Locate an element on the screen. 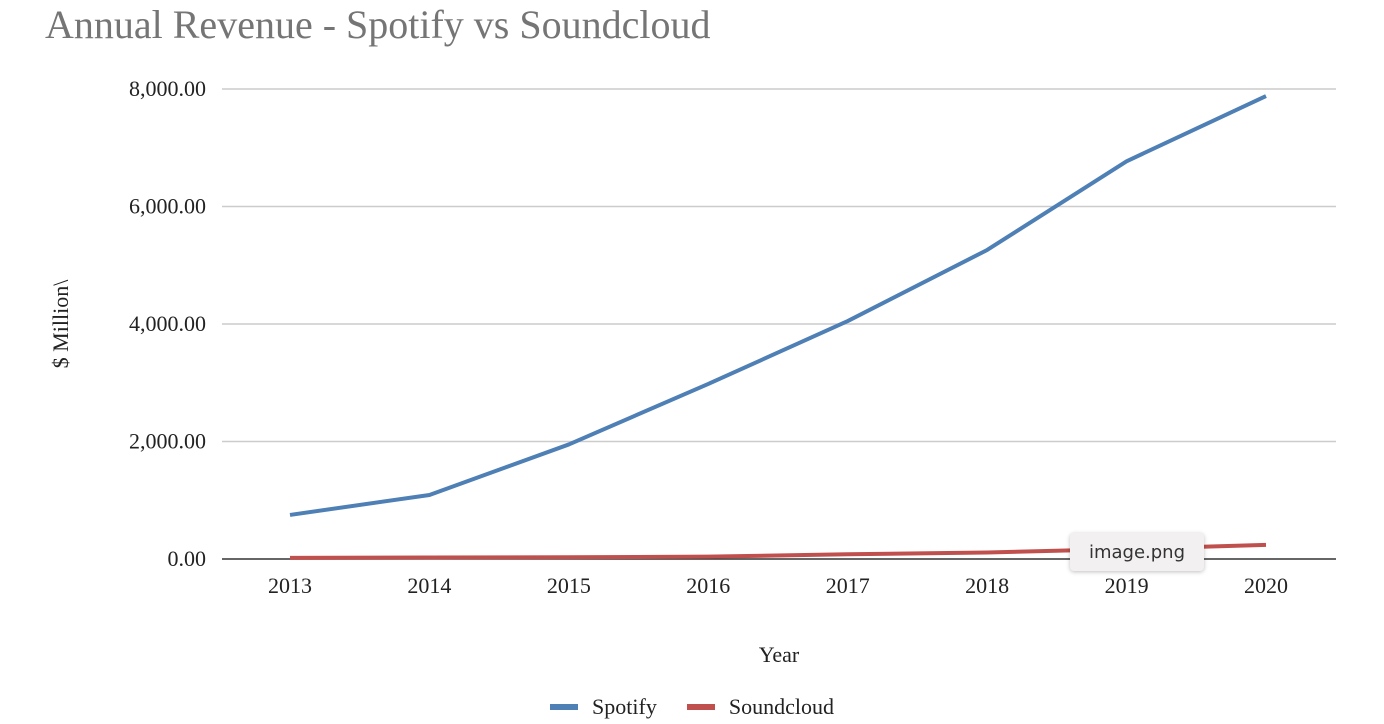 This screenshot has width=1384, height=724. y-tick-labels: 0.00 2,000.00 4,000.00 6,000.00 8,000.00 is located at coordinates (167, 323).